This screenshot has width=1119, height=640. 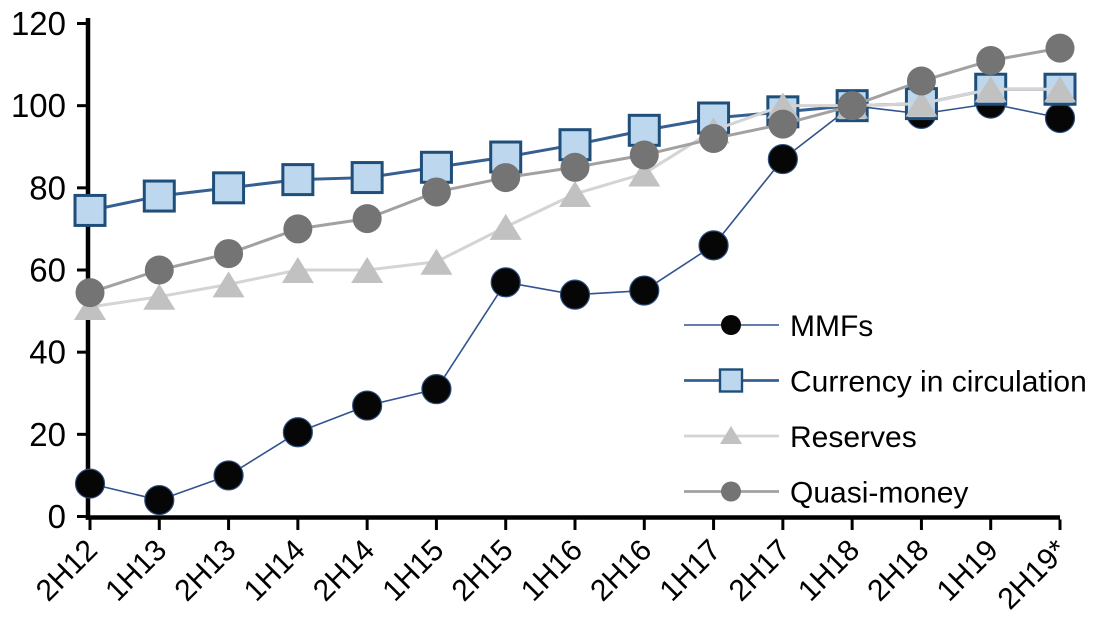 What do you see at coordinates (731, 325) in the screenshot?
I see `mmfs-legend-marker` at bounding box center [731, 325].